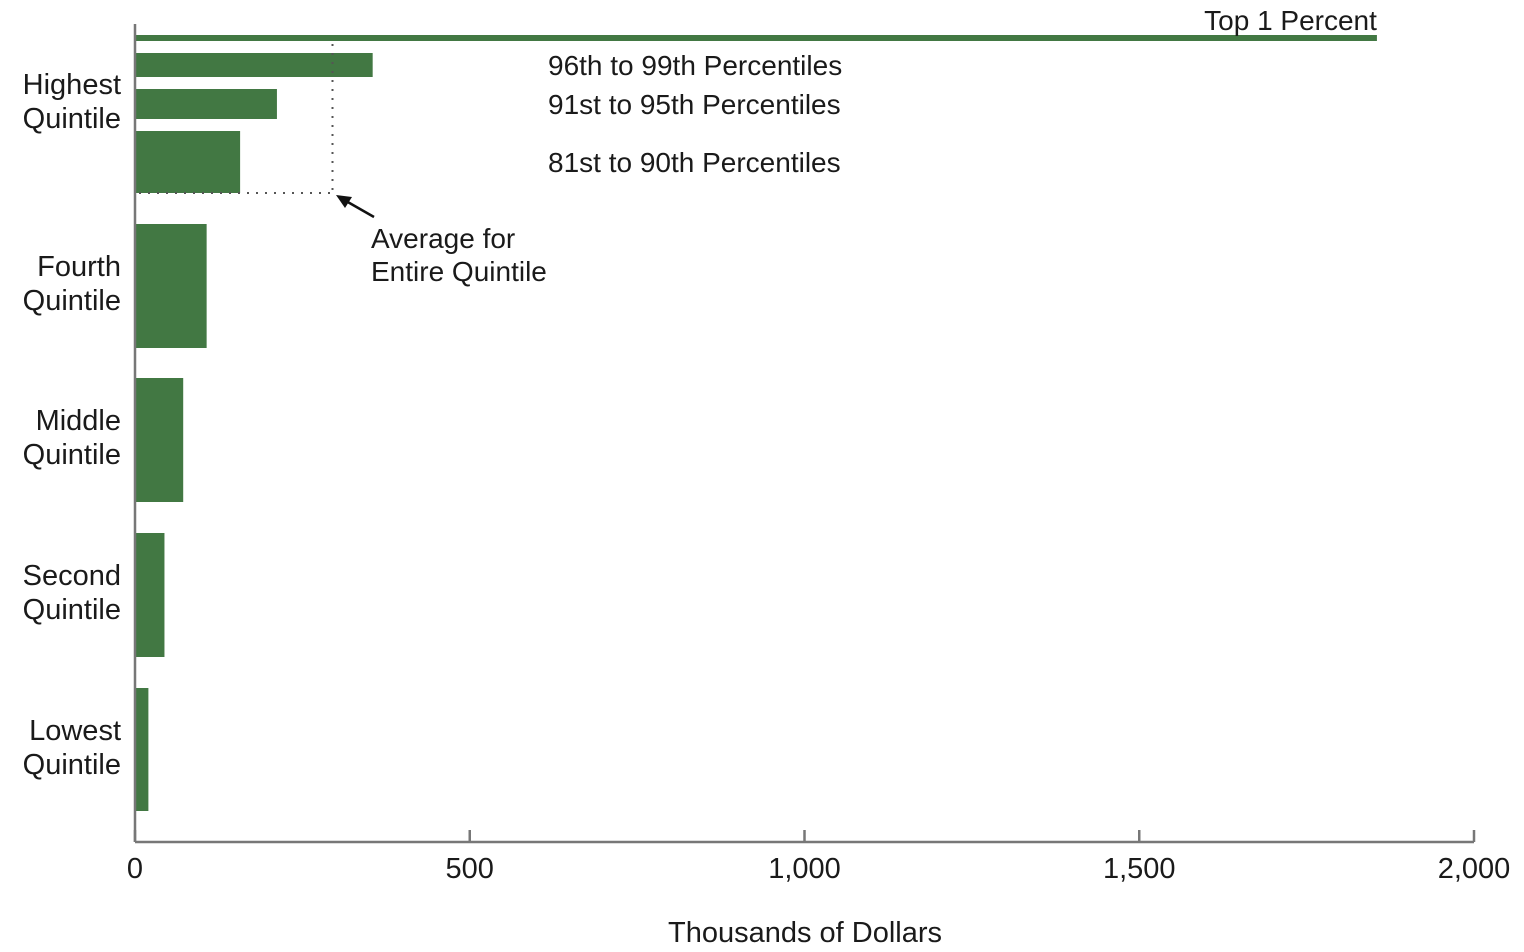 The height and width of the screenshot is (952, 1524). What do you see at coordinates (150, 595) in the screenshot?
I see `bar-second-quintile` at bounding box center [150, 595].